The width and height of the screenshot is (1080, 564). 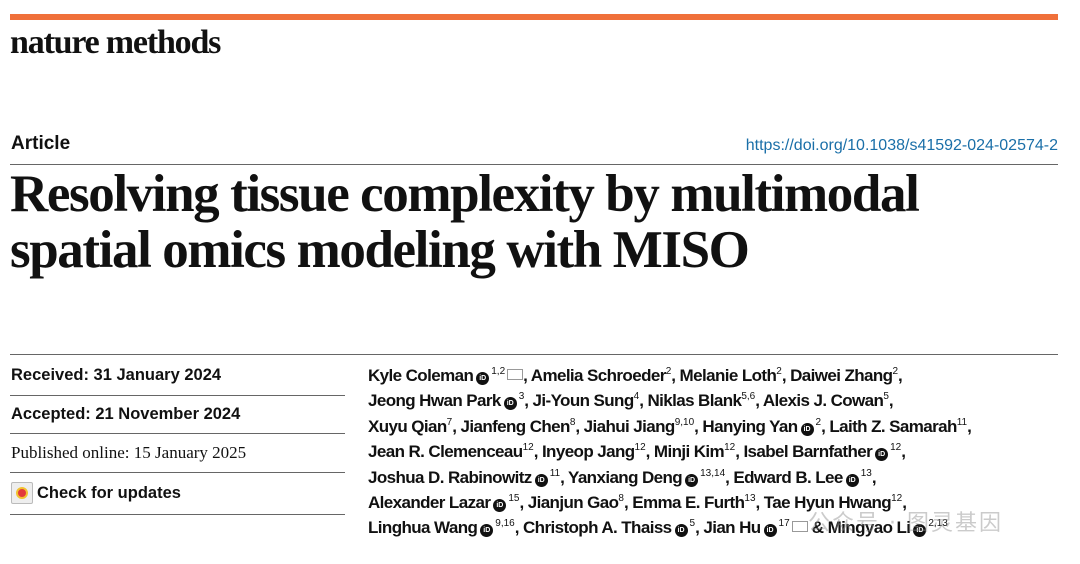 What do you see at coordinates (869, 528) in the screenshot?
I see `author-name: Mingyao Li` at bounding box center [869, 528].